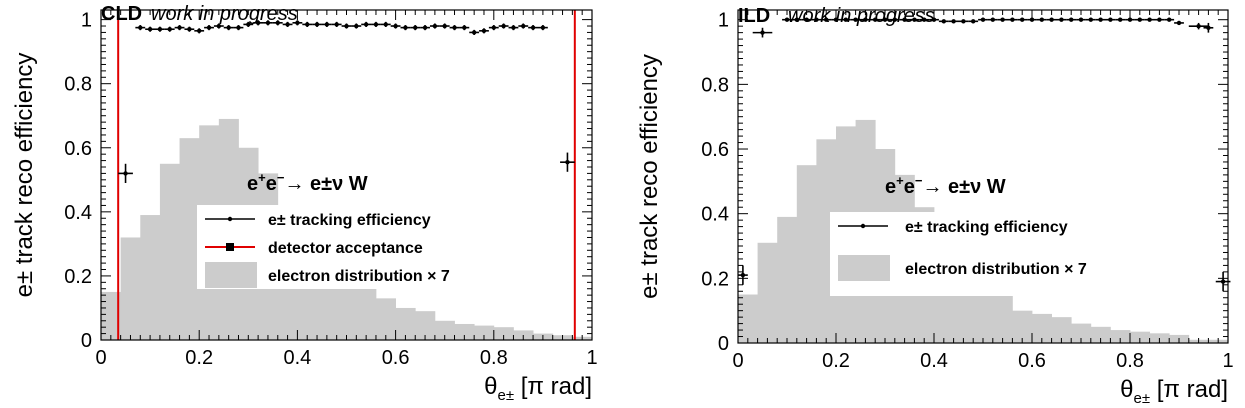 This screenshot has width=1245, height=408. What do you see at coordinates (86, 21) in the screenshot?
I see `y-tick-label: 1` at bounding box center [86, 21].